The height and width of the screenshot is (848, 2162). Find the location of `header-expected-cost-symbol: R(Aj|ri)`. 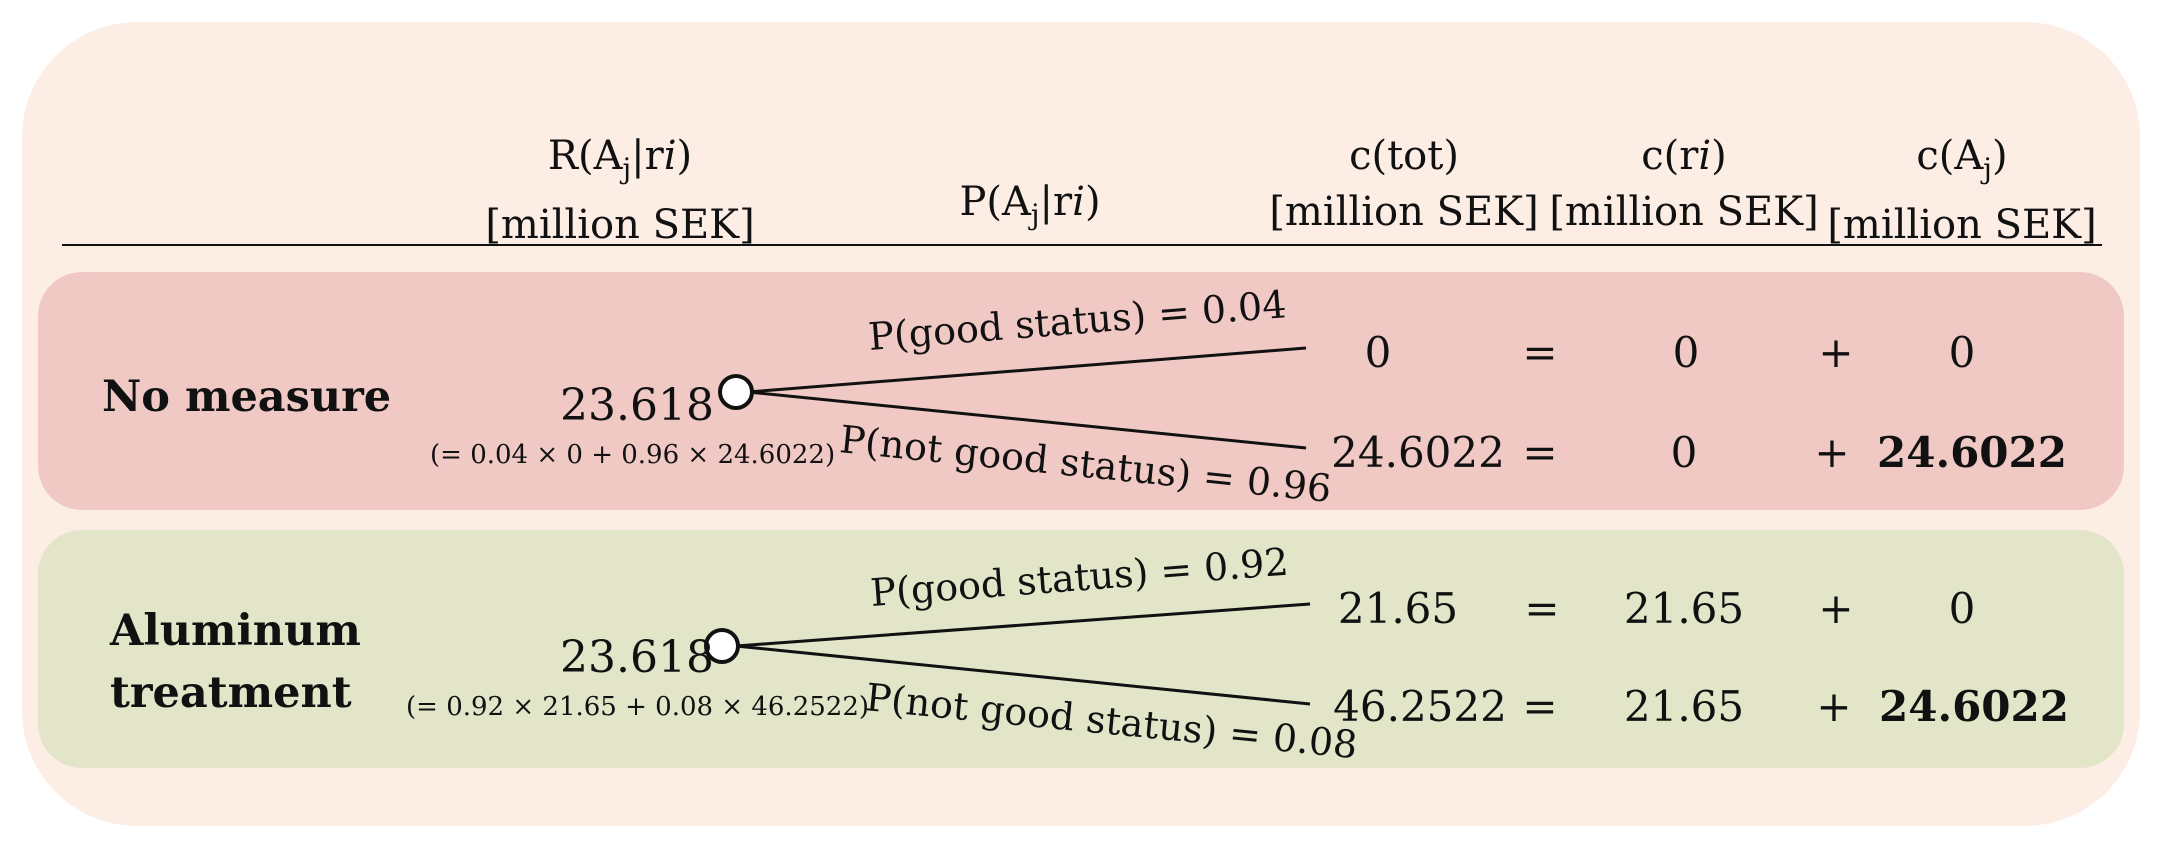

header-expected-cost-symbol: R(Aj|ri) is located at coordinates (620, 159).